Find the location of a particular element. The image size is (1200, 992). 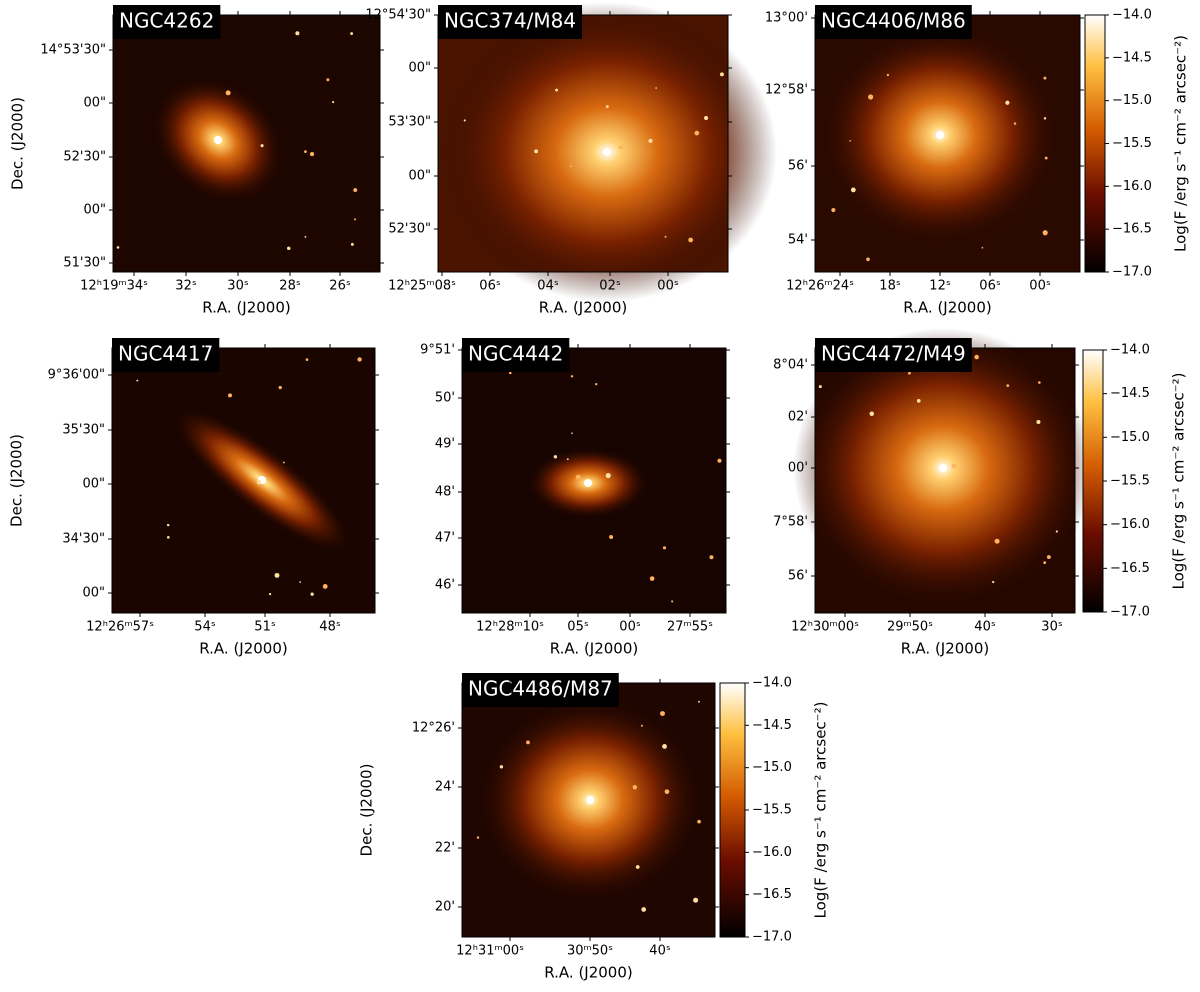

y-tick-label: 9°36'00" is located at coordinates (76, 375).